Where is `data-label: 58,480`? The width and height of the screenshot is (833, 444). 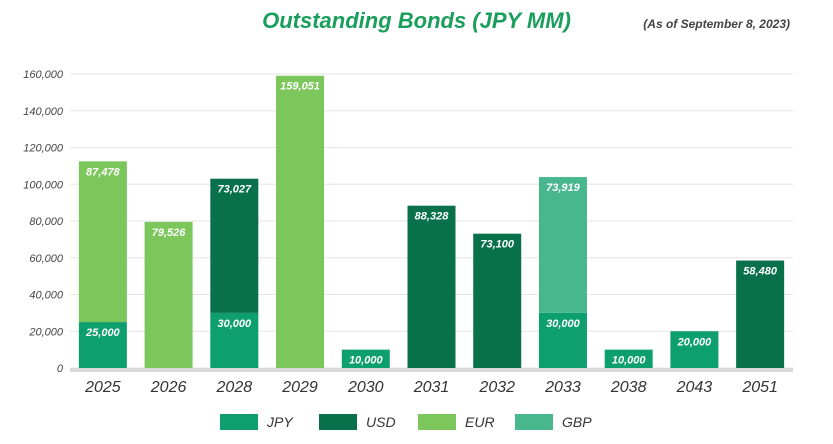
data-label: 58,480 is located at coordinates (760, 272).